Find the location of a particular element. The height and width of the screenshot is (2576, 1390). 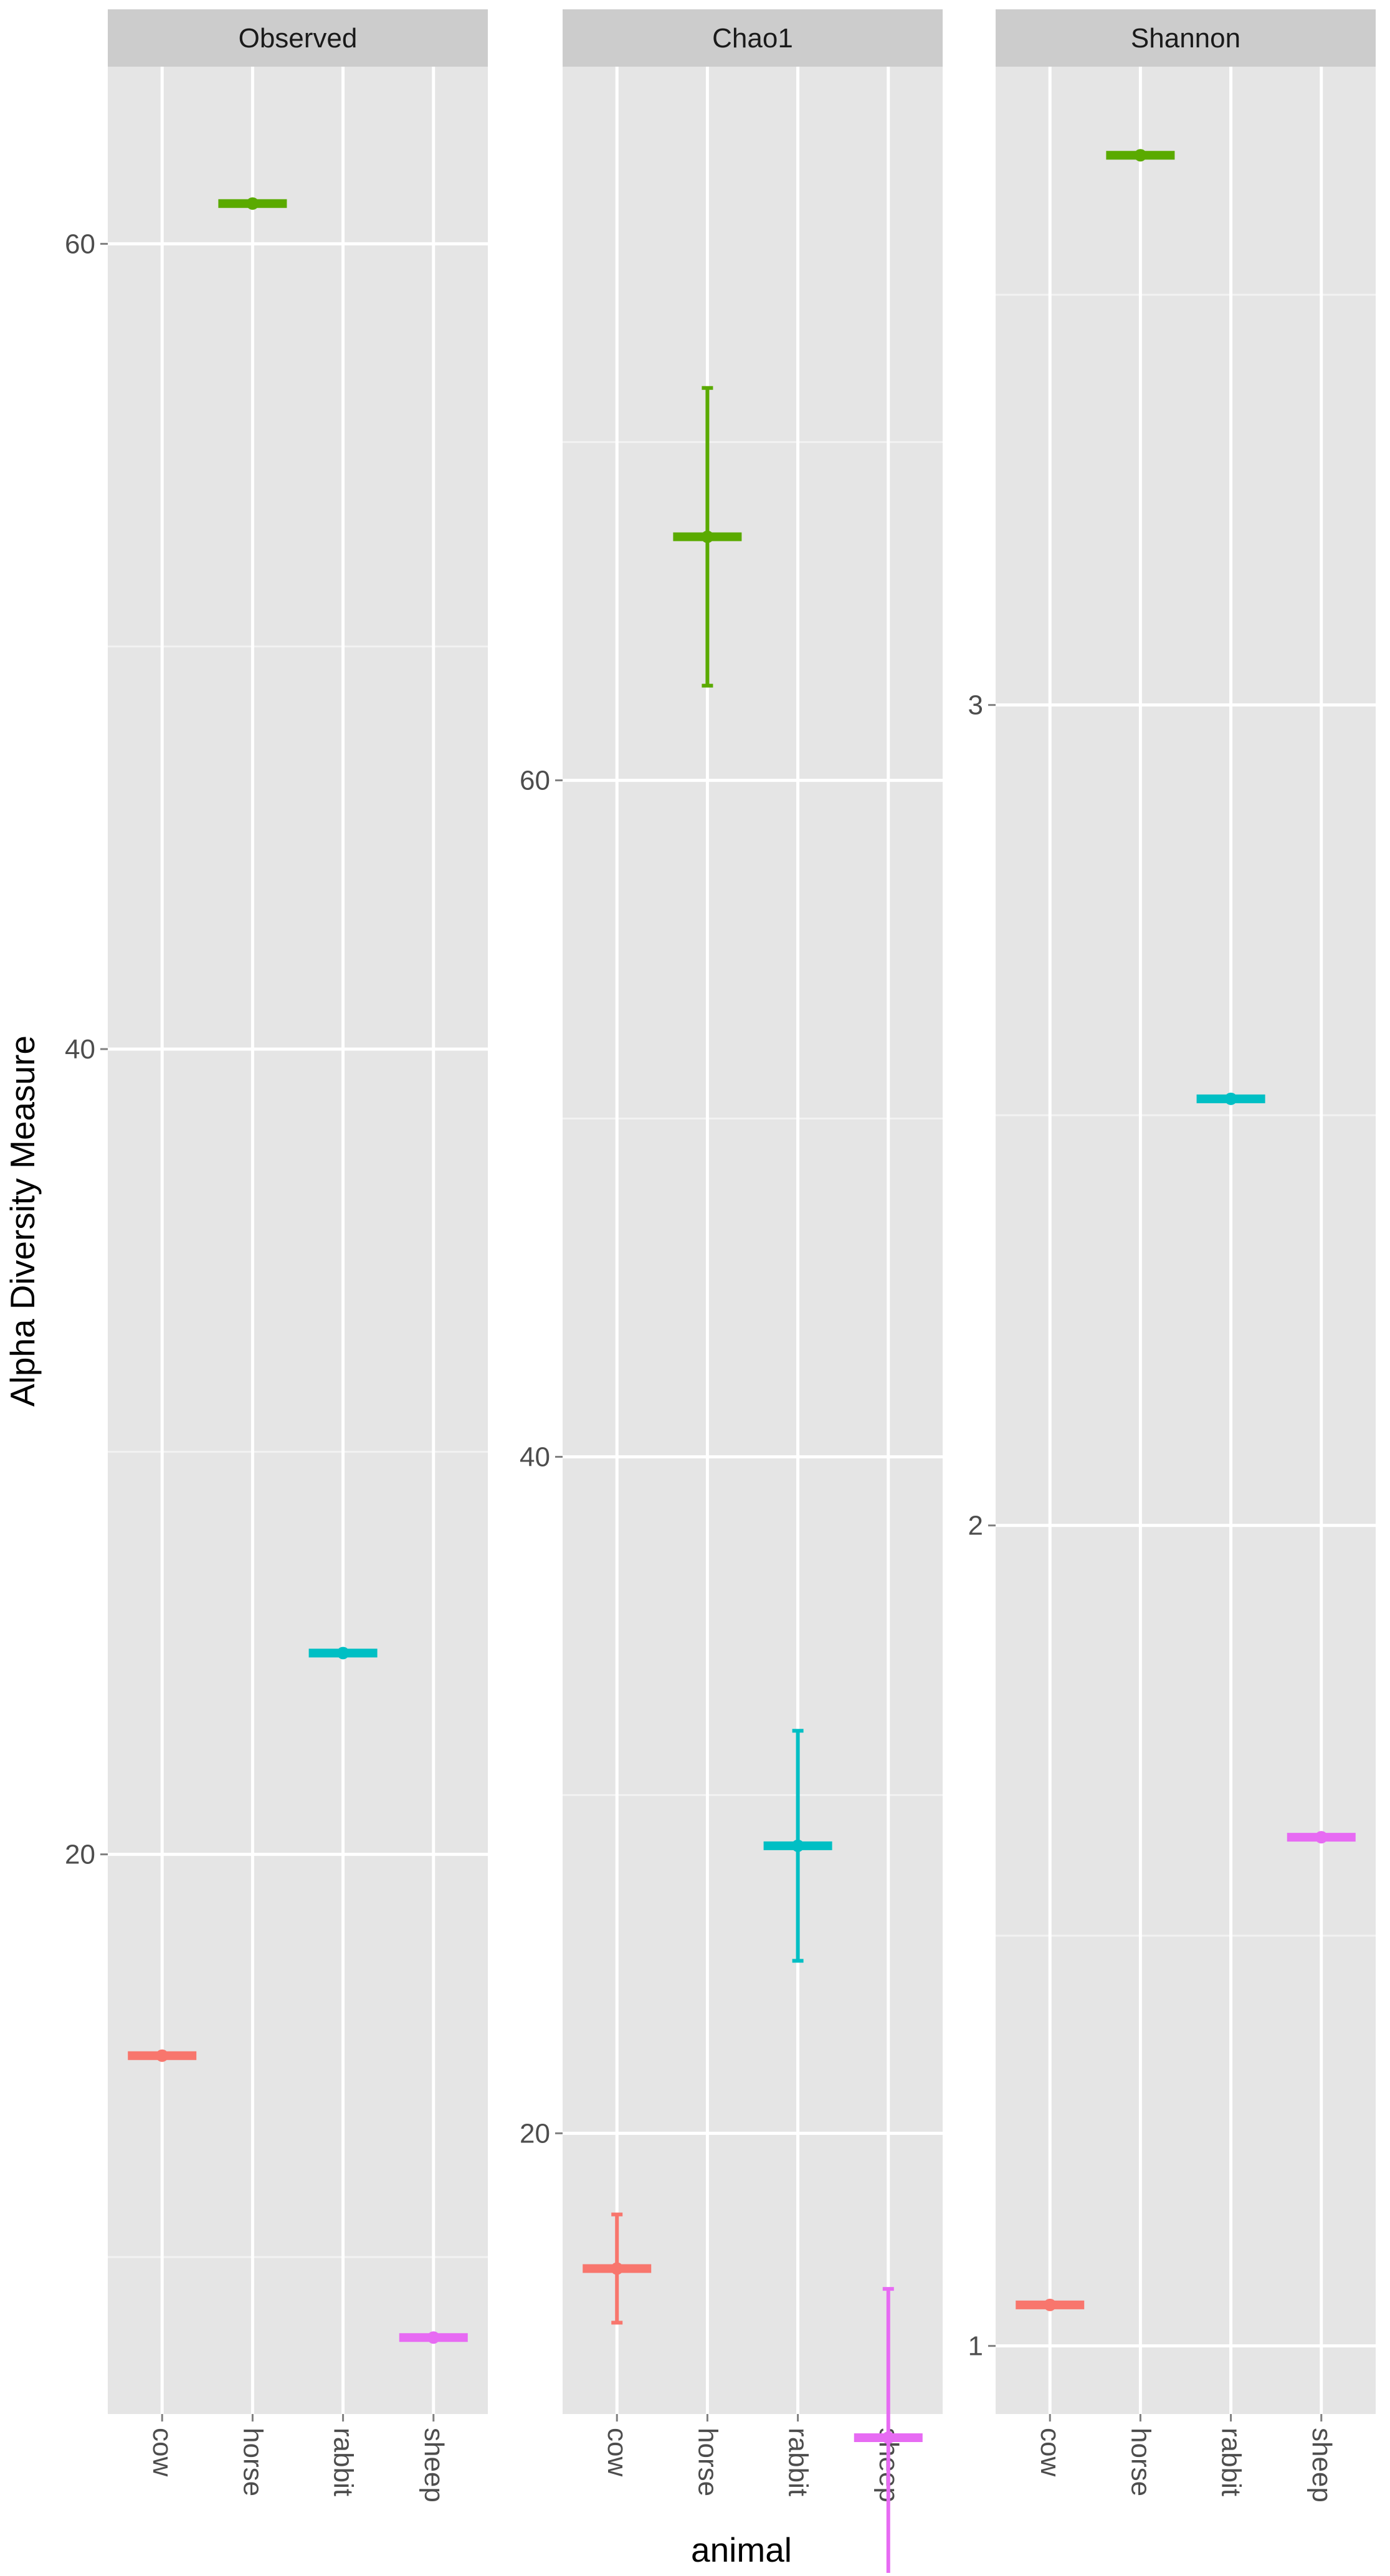

facet-strip-title: Chao1 is located at coordinates (752, 38).